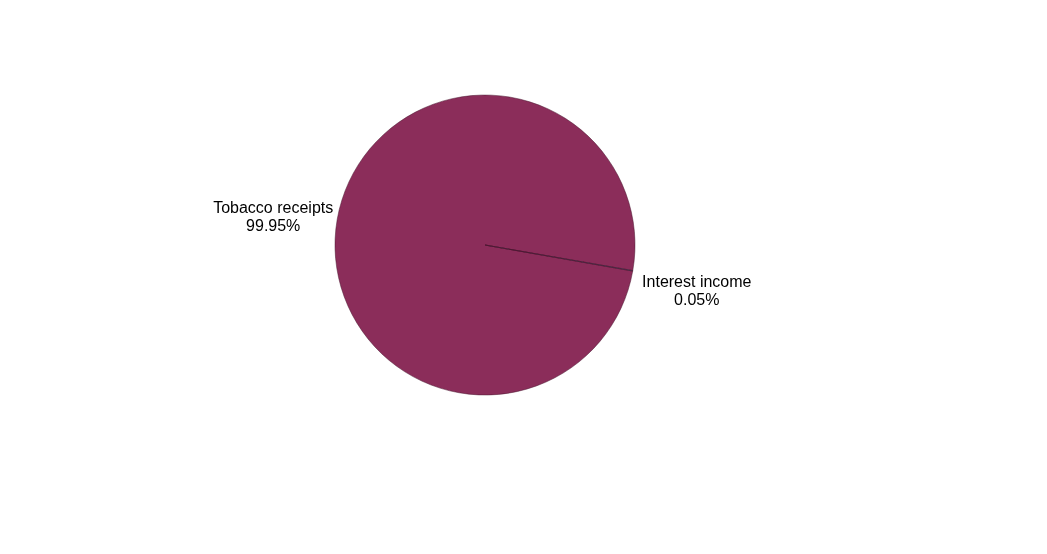 This screenshot has width=1047, height=554. Describe the element at coordinates (697, 299) in the screenshot. I see `data-label: 0.05%` at that location.